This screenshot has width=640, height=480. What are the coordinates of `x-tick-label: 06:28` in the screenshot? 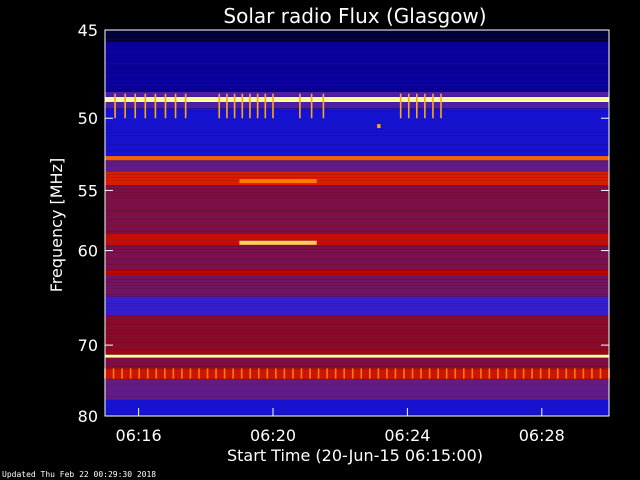 It's located at (542, 435).